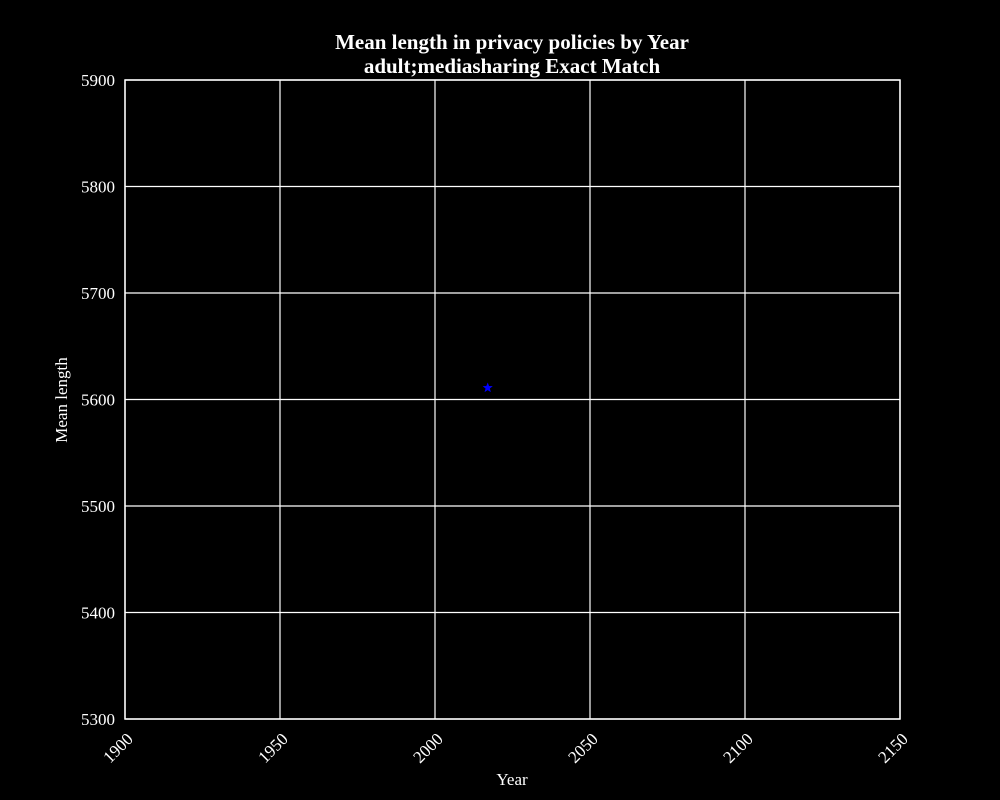 This screenshot has width=1000, height=800. I want to click on data-point, so click(487, 387).